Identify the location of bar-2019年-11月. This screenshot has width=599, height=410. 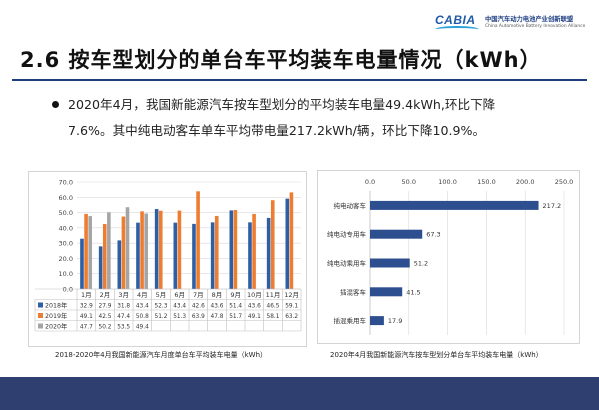
(272, 244).